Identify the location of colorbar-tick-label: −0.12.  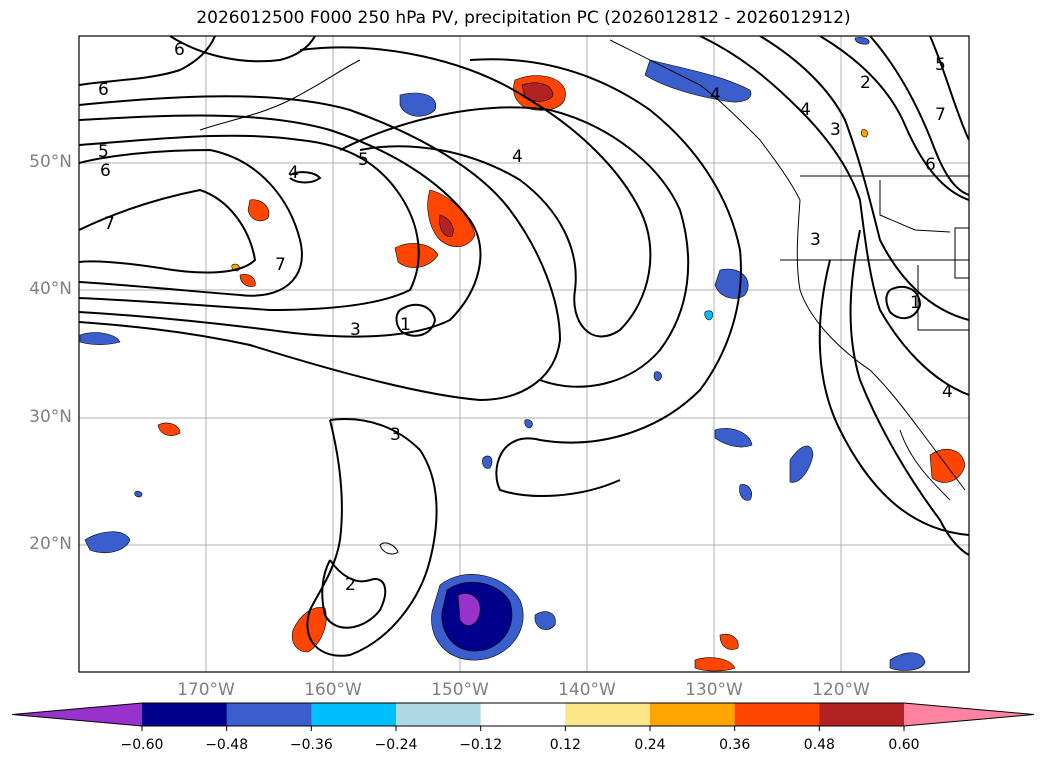
(481, 745).